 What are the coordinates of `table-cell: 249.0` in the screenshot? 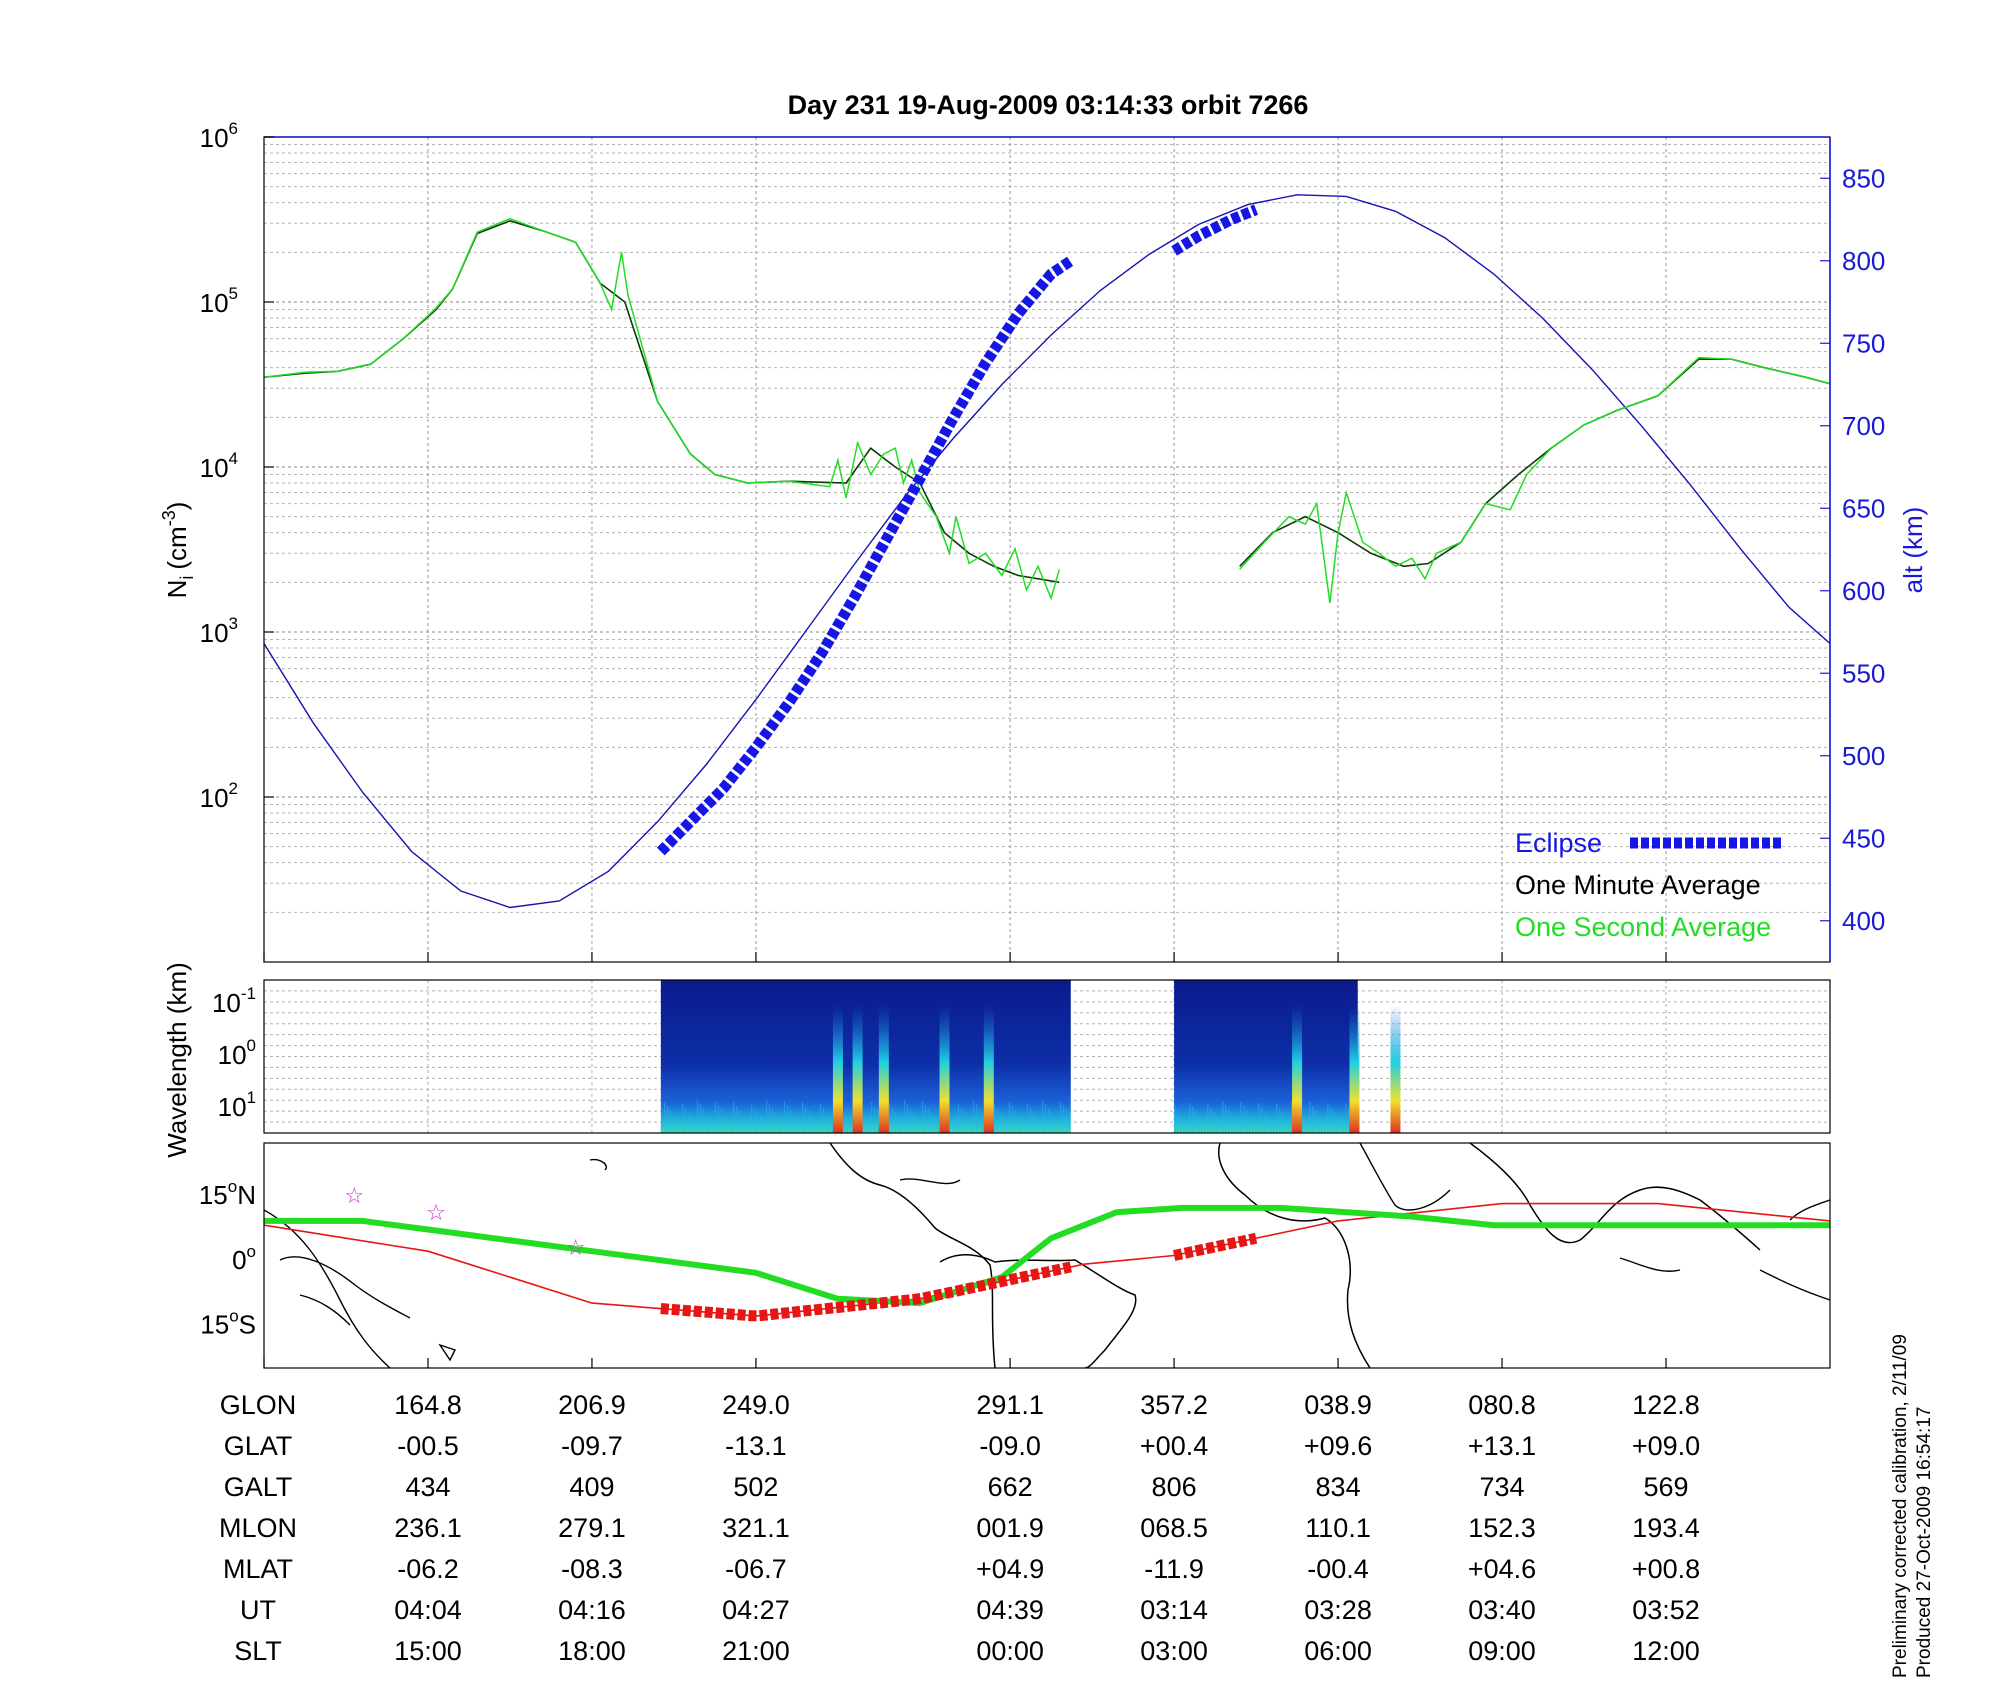 It's located at (756, 1405).